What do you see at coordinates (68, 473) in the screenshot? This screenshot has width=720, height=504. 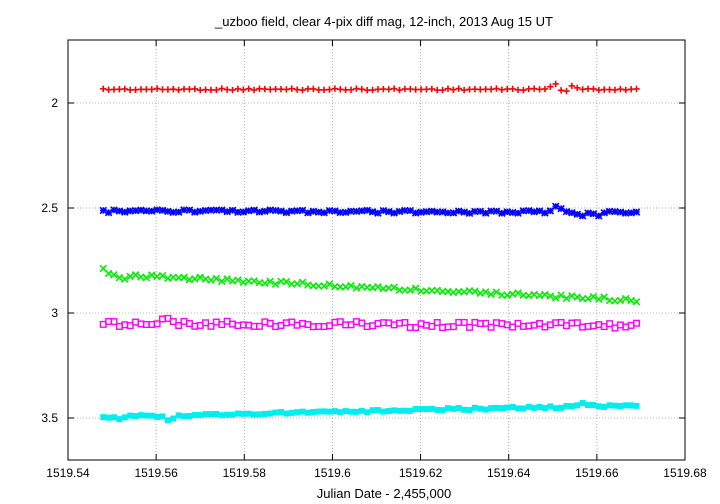 I see `x-tick-label: 1519.54` at bounding box center [68, 473].